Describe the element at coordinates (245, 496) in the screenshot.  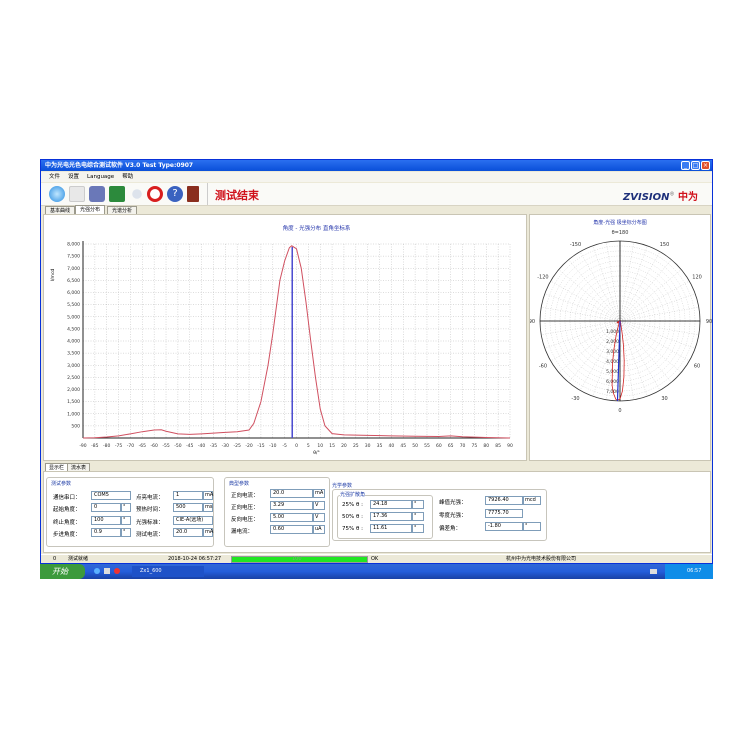
I see `field-label: 正向电流：` at that location.